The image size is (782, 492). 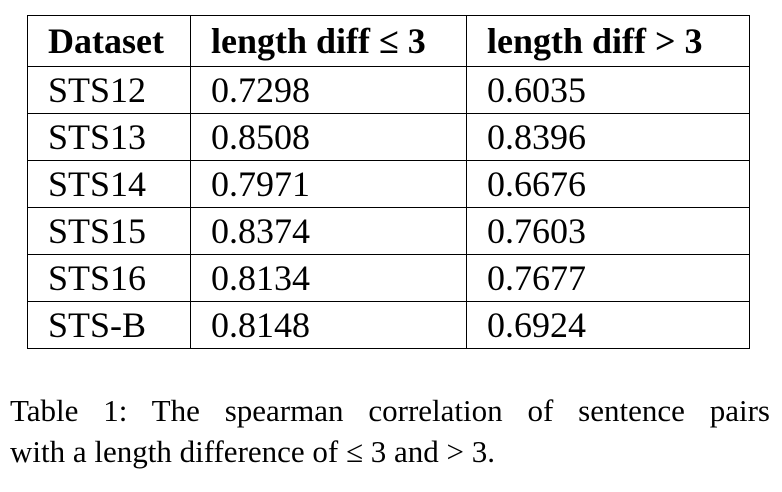 I want to click on cell-value-gt-3: 0.6924, so click(x=608, y=325).